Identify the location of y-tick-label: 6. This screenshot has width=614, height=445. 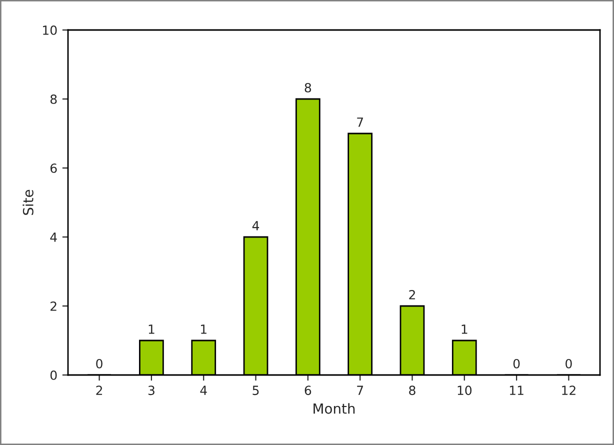
(53, 168).